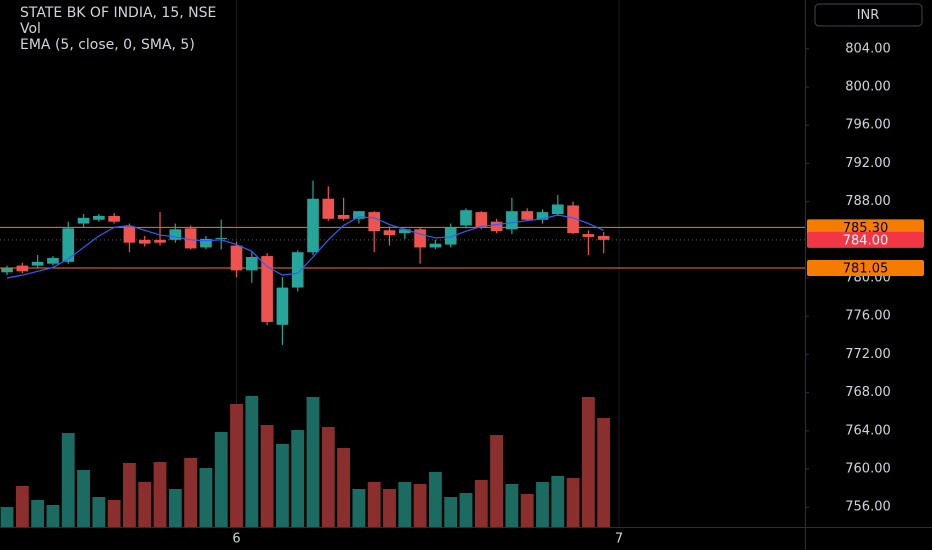 Image resolution: width=932 pixels, height=550 pixels. What do you see at coordinates (868, 87) in the screenshot?
I see `y-tick-label: 800.00` at bounding box center [868, 87].